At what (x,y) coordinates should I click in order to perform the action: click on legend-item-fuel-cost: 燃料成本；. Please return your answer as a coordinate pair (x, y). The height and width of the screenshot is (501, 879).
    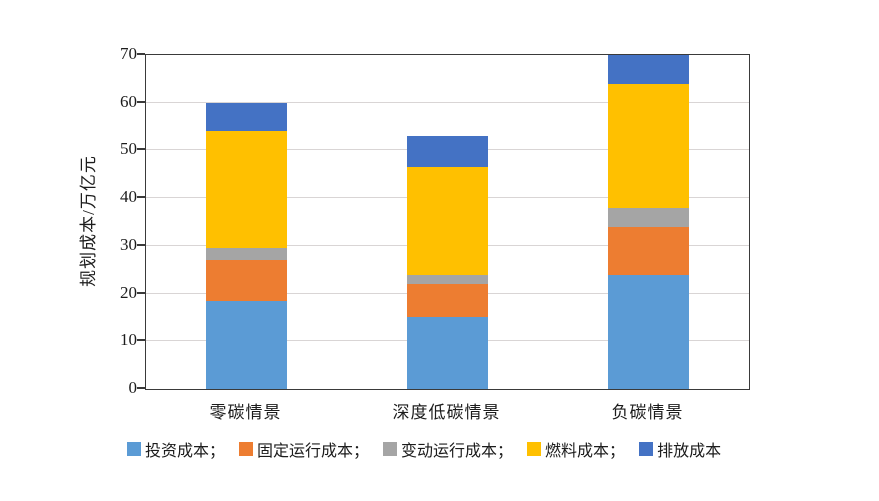
    Looking at the image, I should click on (576, 449).